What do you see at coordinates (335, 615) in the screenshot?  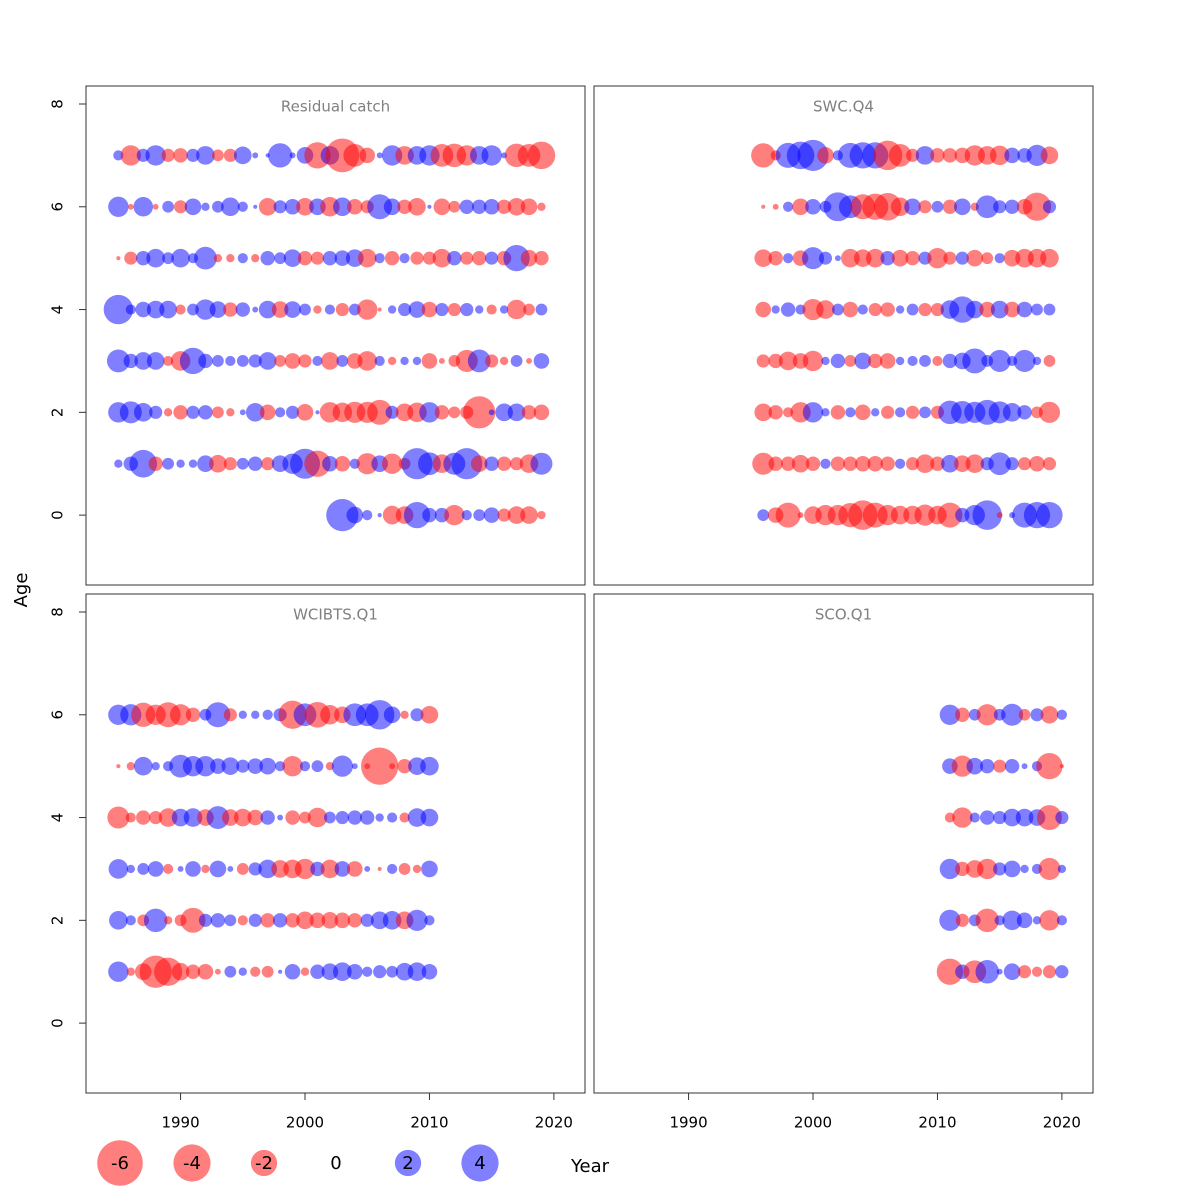 I see `panel-title: WCIBTS.Q1` at bounding box center [335, 615].